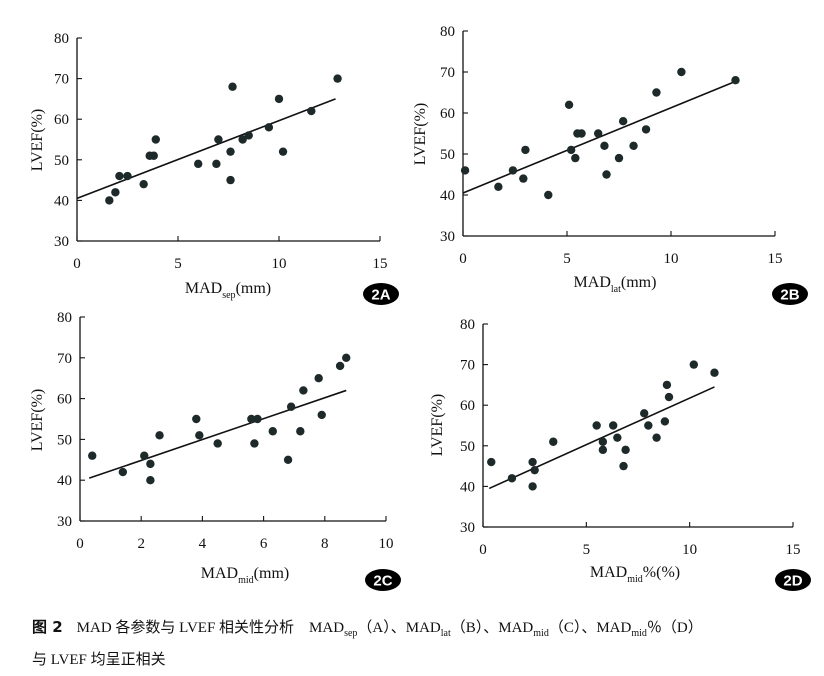 The width and height of the screenshot is (824, 676). I want to click on y-tick-label-2c: 50, so click(64, 440).